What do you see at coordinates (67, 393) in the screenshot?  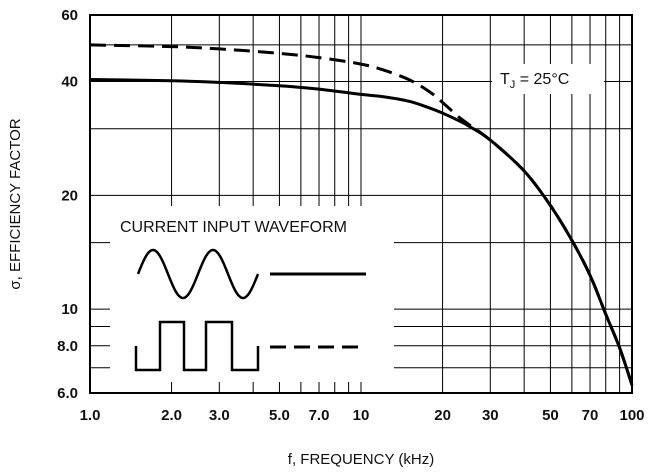 I see `y-tick-label: 6.0` at bounding box center [67, 393].